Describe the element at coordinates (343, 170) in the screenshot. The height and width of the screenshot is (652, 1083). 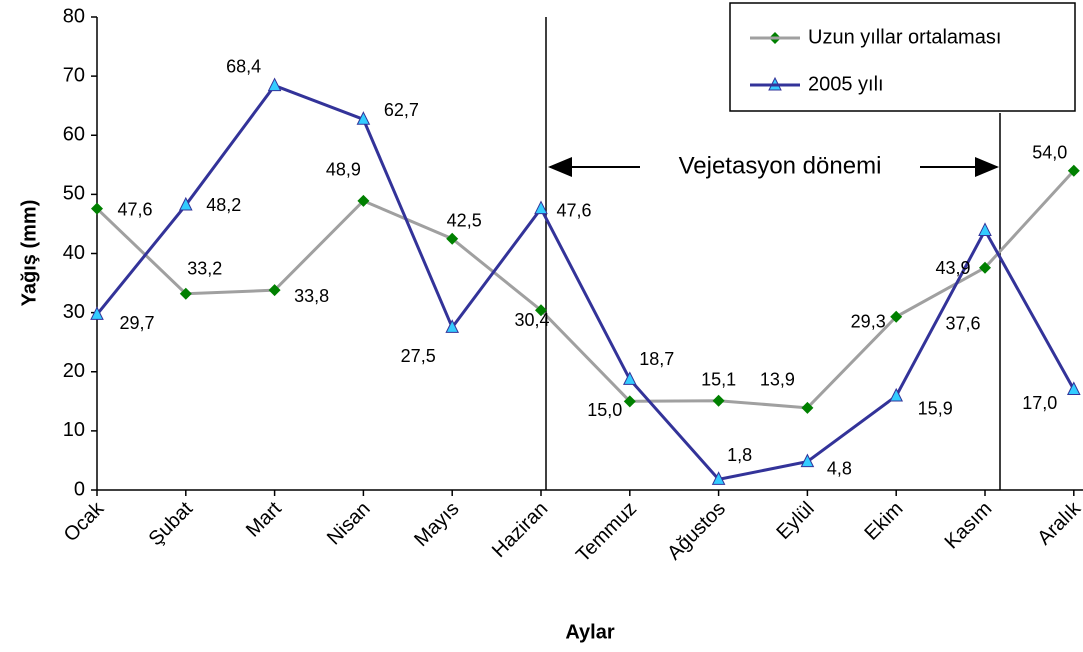
I see `data-label: 48,9` at that location.